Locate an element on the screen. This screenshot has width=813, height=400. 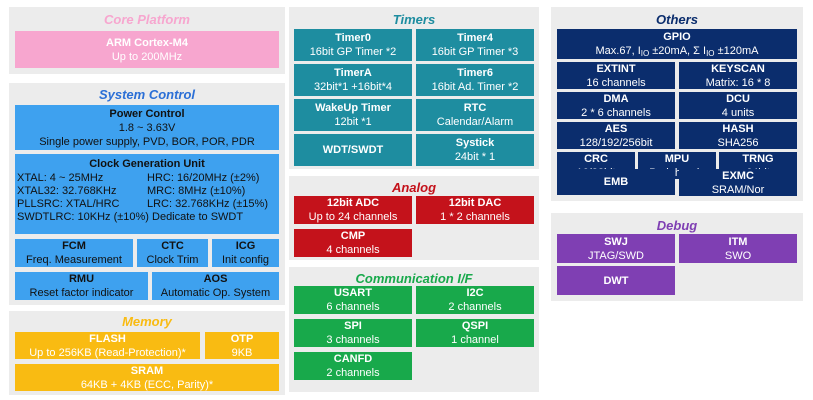
core-platform-panel: Core Platform ARM Cortex-M4 Up to 200MHz is located at coordinates (147, 40).